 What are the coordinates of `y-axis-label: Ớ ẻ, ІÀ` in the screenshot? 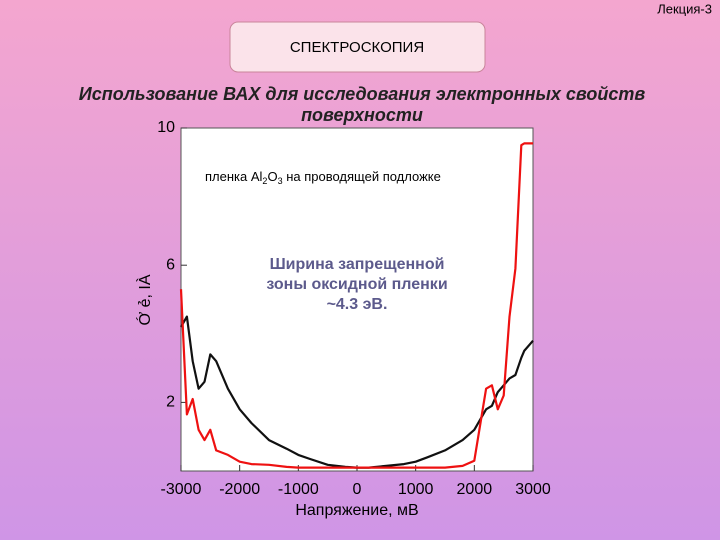 It's located at (144, 299).